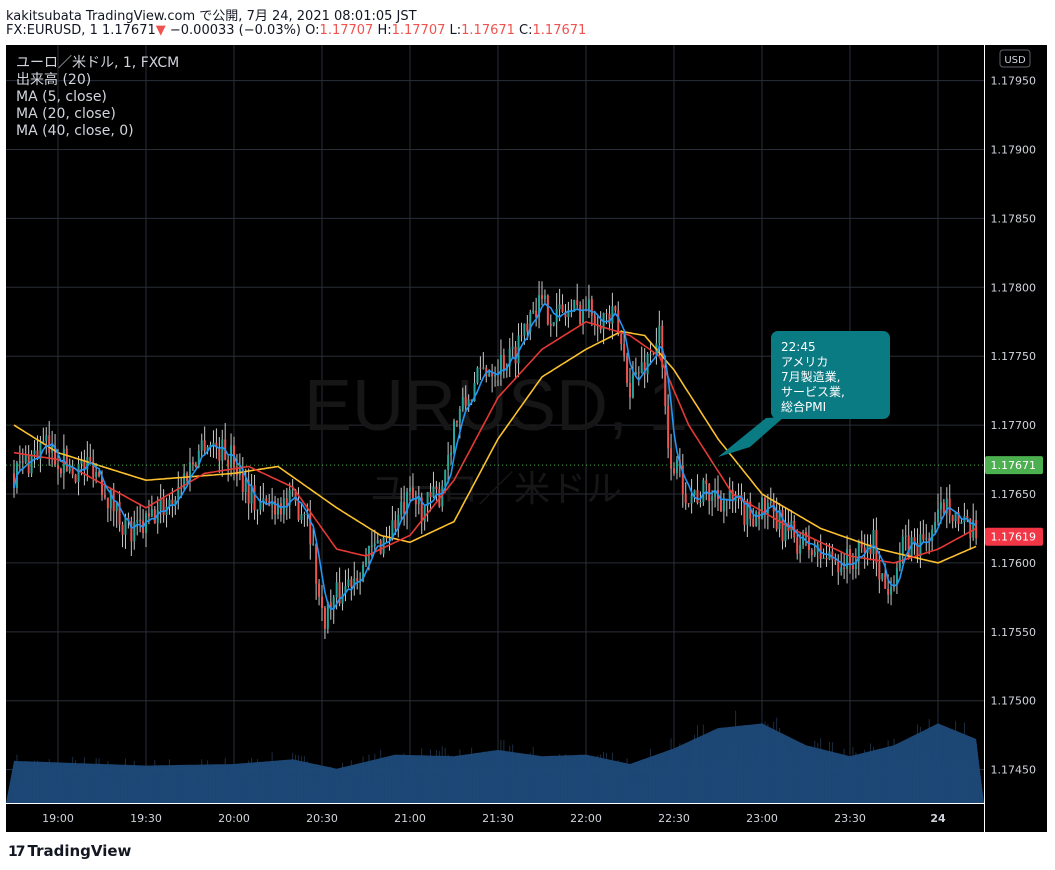 The width and height of the screenshot is (1055, 870). I want to click on callout-text: 22:45, so click(798, 347).